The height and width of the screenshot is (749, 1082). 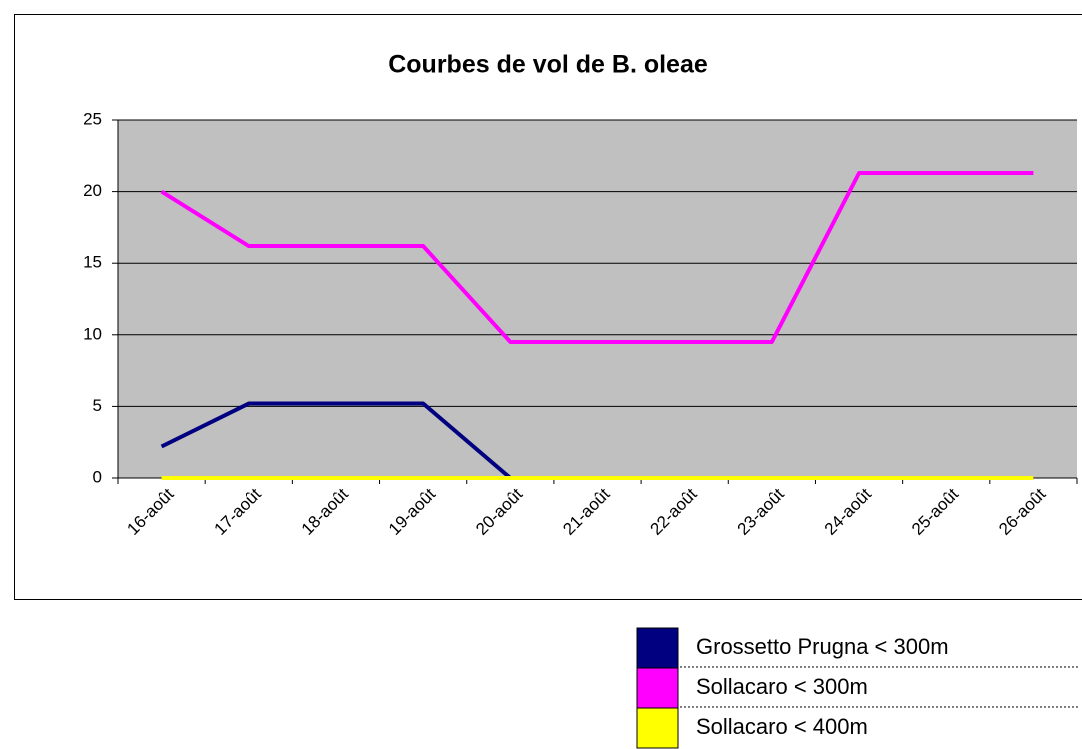 What do you see at coordinates (92, 262) in the screenshot?
I see `y-tick-label: 15` at bounding box center [92, 262].